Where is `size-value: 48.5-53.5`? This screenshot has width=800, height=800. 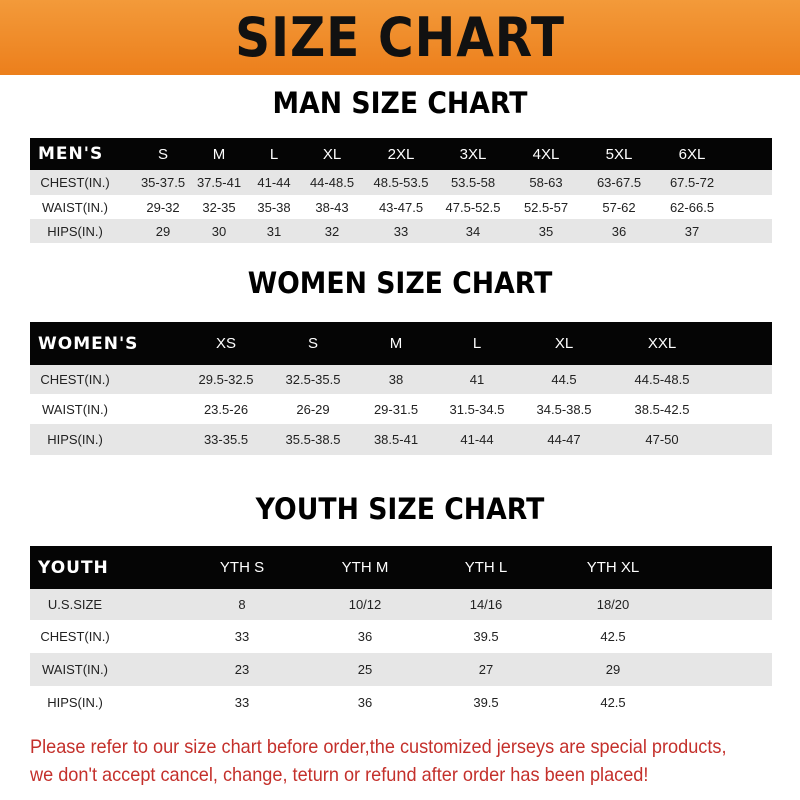
size-value: 48.5-53.5 is located at coordinates (401, 182).